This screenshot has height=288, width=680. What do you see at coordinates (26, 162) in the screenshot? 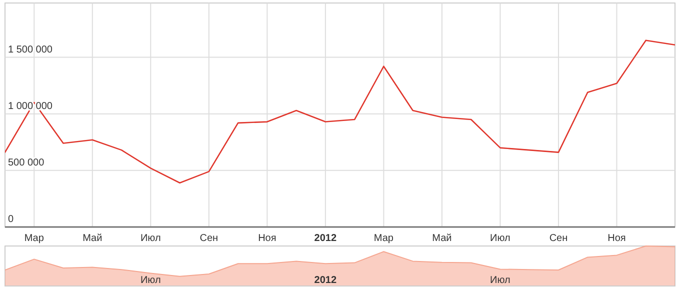
I see `y-tick-label: 500 000` at bounding box center [26, 162].